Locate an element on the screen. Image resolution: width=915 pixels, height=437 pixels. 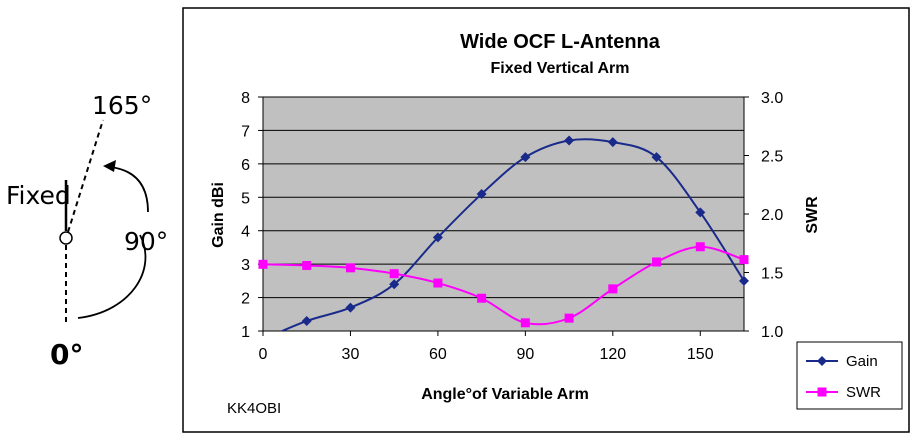
feed-point-circle is located at coordinates (66, 238).